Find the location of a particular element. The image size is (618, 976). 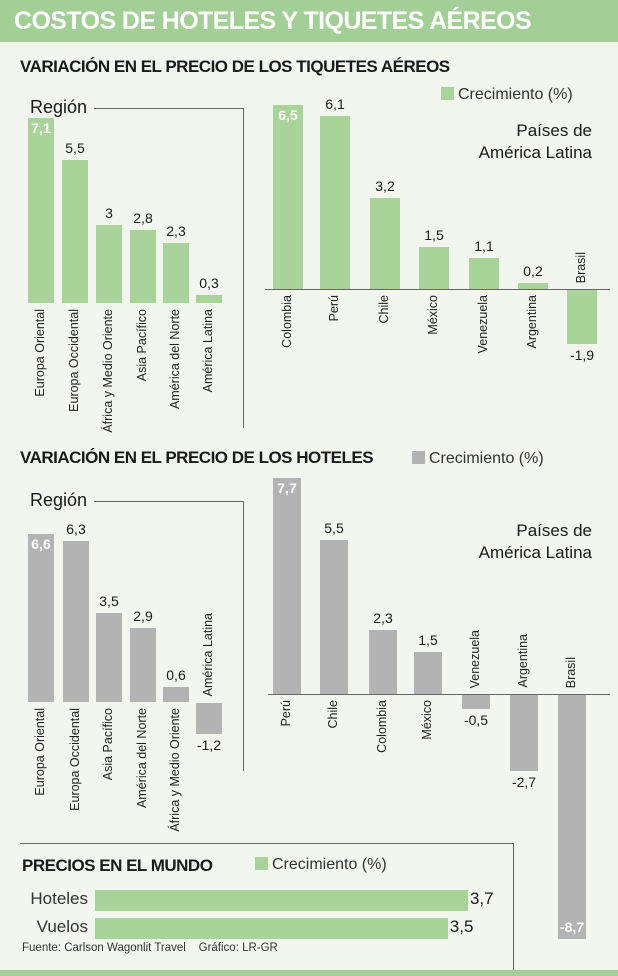

legend-vuelos: Crecimiento (%) is located at coordinates (507, 95).